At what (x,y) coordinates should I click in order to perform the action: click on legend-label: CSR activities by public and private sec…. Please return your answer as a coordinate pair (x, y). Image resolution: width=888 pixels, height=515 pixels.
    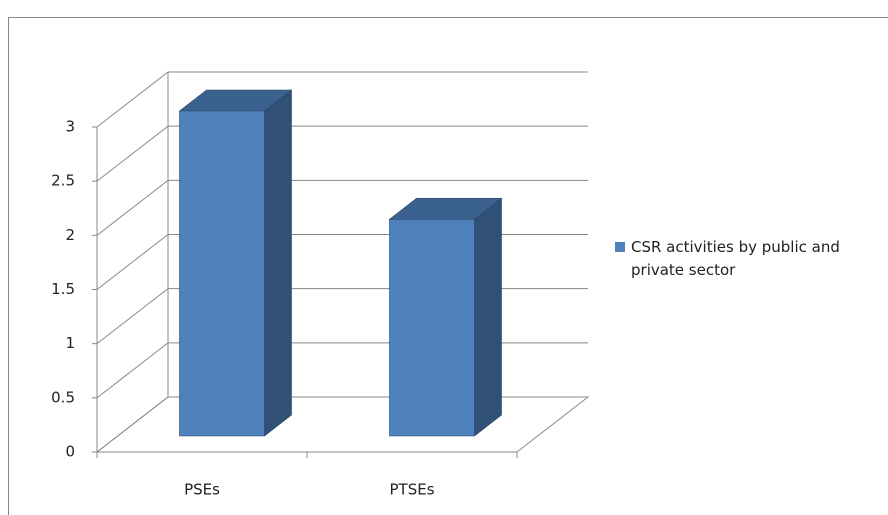
    Looking at the image, I should click on (735, 258).